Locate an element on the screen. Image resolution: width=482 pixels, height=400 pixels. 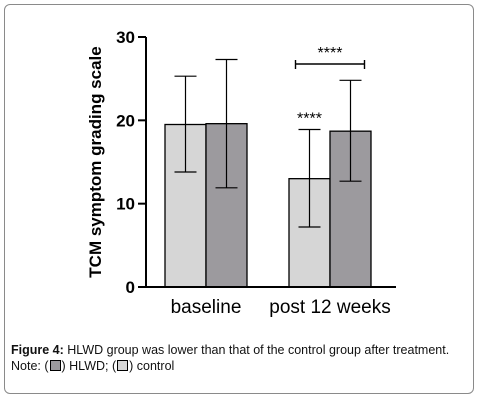
y-tick-label: 30 is located at coordinates (125, 37).